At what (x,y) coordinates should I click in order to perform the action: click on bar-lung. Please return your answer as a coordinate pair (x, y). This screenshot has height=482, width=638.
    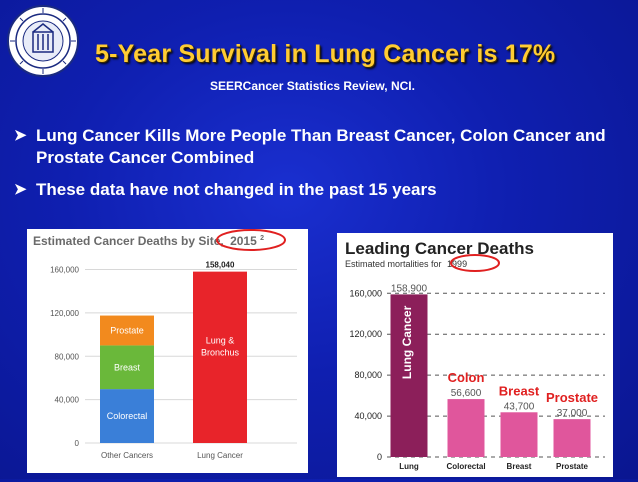
    Looking at the image, I should click on (409, 375).